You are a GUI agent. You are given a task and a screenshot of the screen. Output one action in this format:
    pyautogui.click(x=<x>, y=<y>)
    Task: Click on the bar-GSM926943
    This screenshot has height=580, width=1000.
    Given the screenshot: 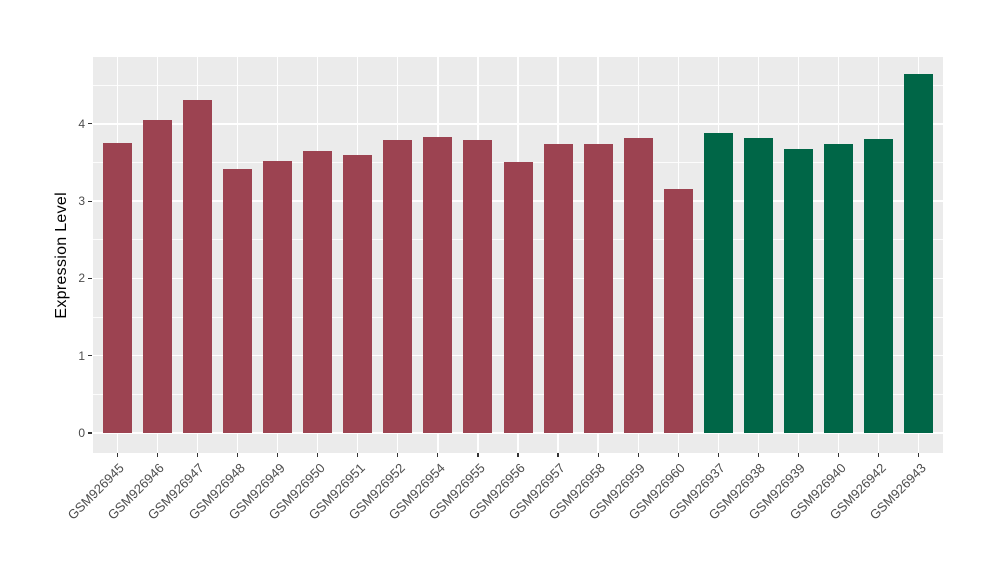 What is the action you would take?
    pyautogui.click(x=919, y=253)
    